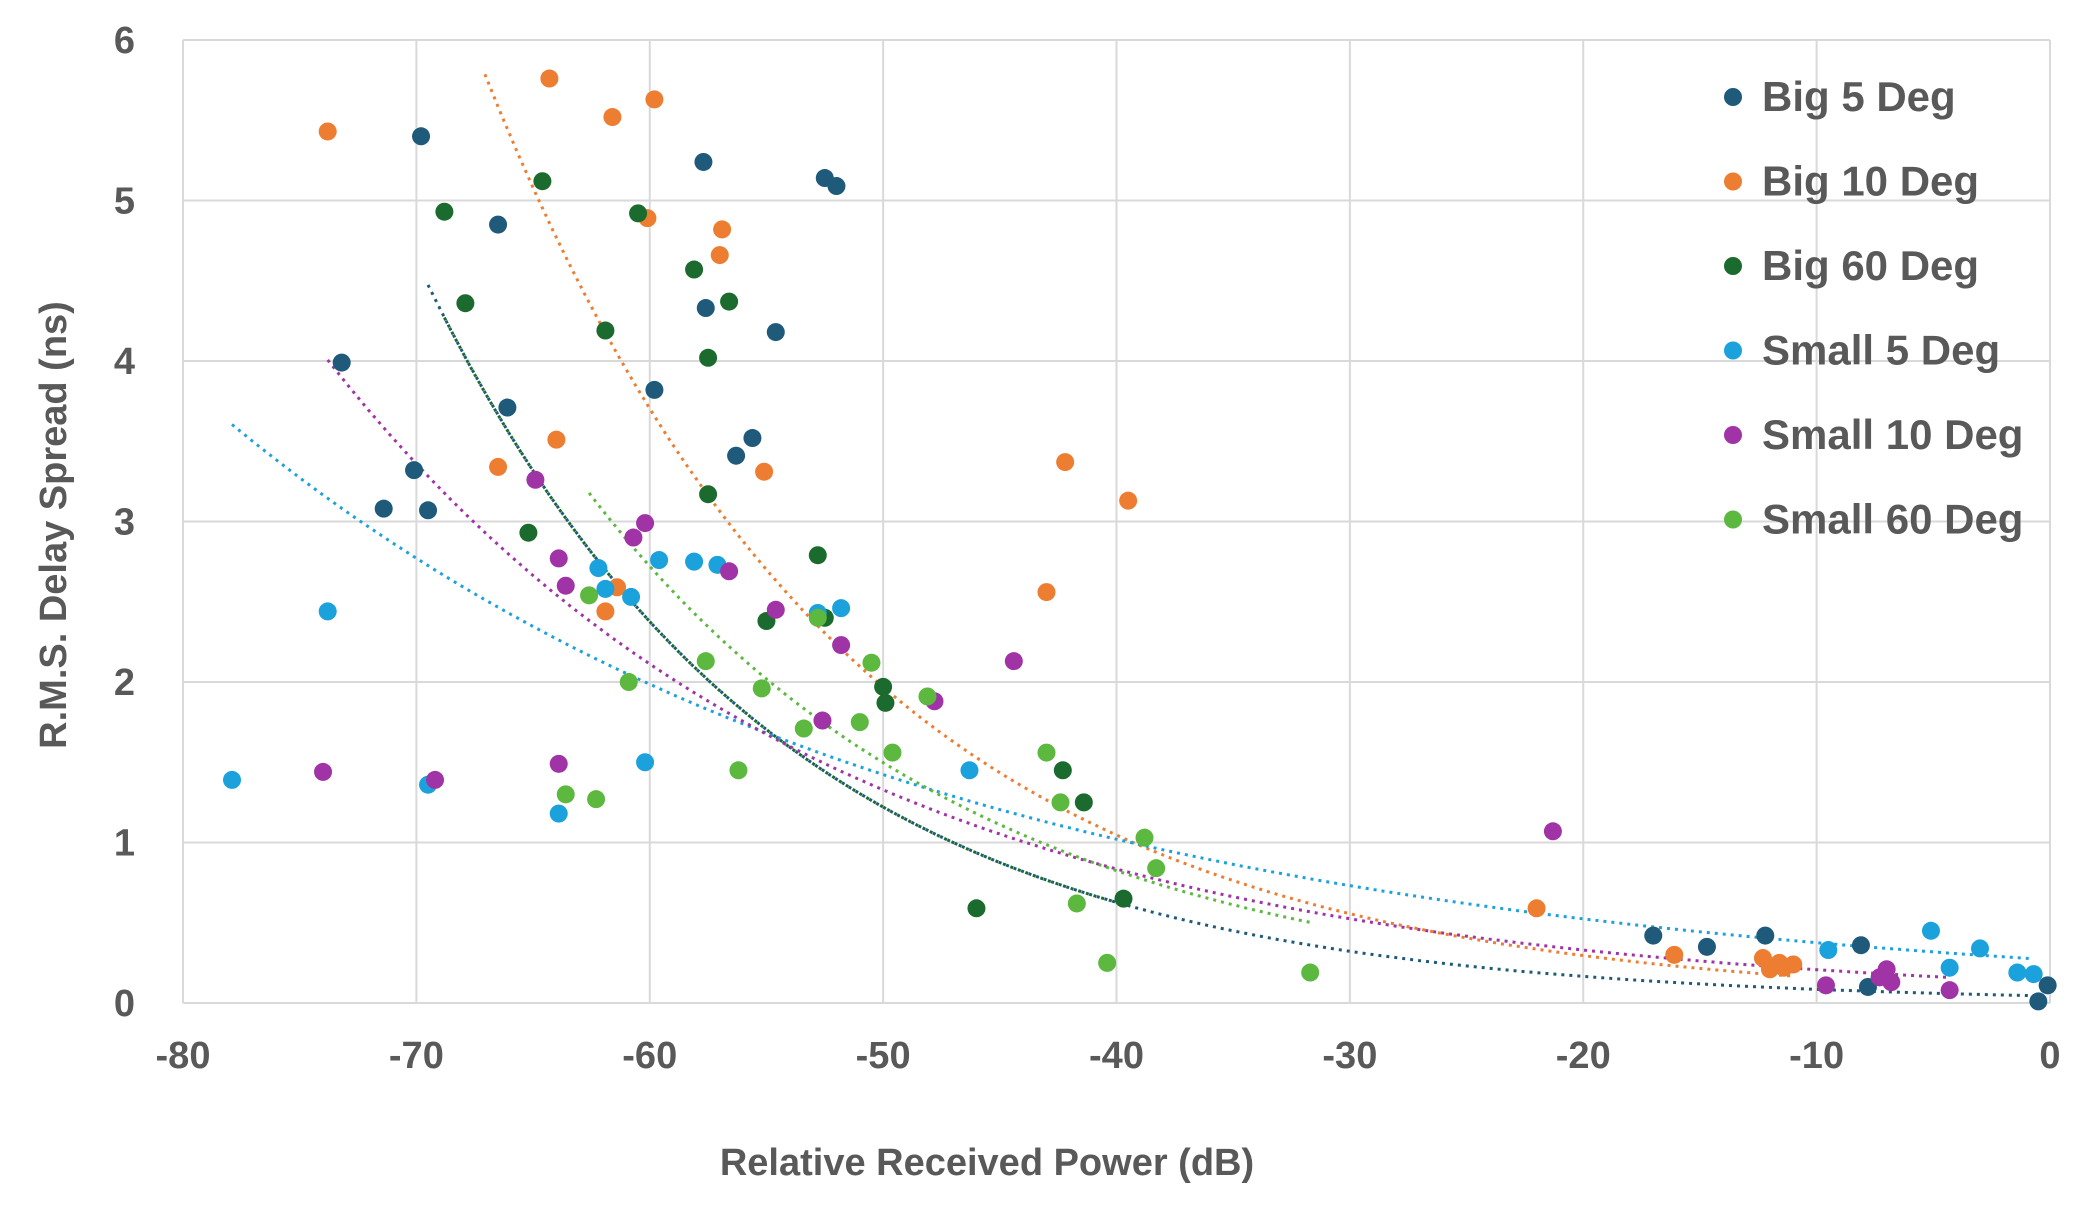 The image size is (2085, 1206). I want to click on legend-label-big-60-deg: Big 60 Deg, so click(1870, 265).